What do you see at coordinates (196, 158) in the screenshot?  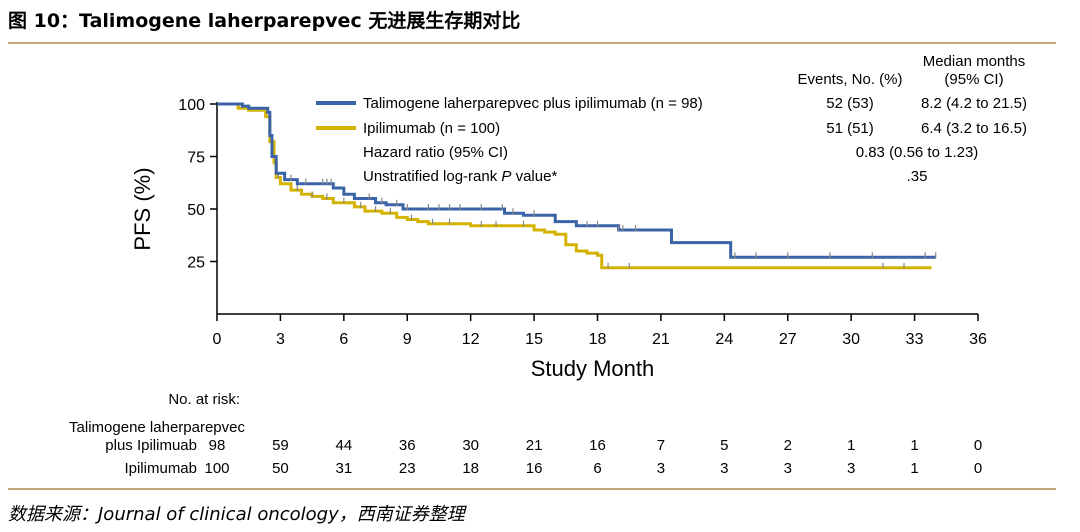 I see `y-tick-label: 75` at bounding box center [196, 158].